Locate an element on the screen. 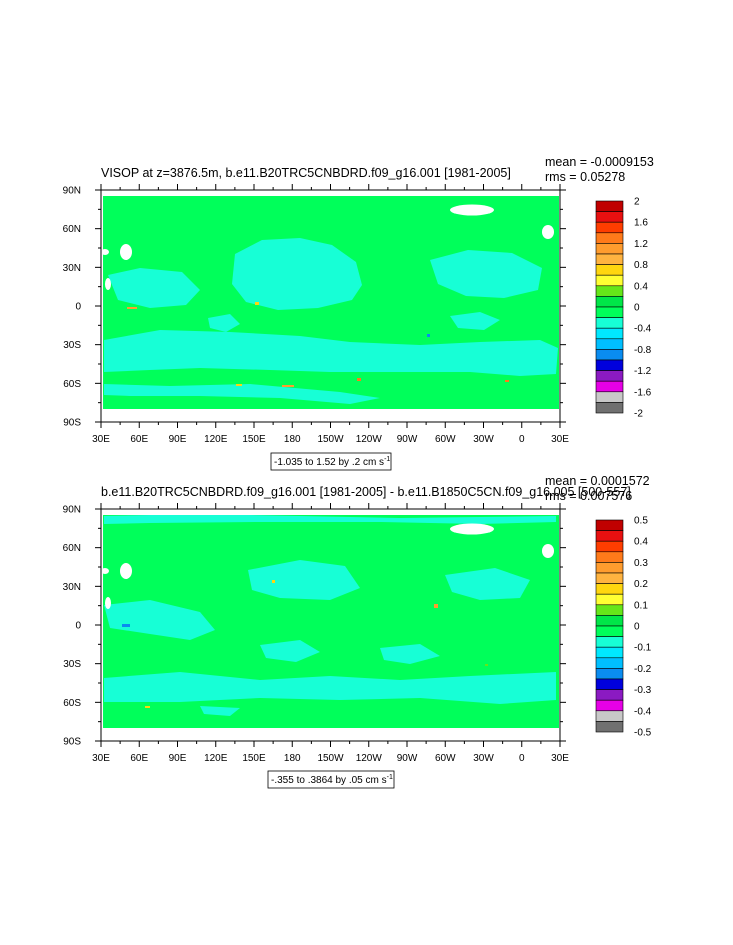  colorbar: 0.5 0.4 0.3 0.2 0.1 0 -0.1 -0.2 -0.3 -0.4 -0.5 is located at coordinates (623, 627).